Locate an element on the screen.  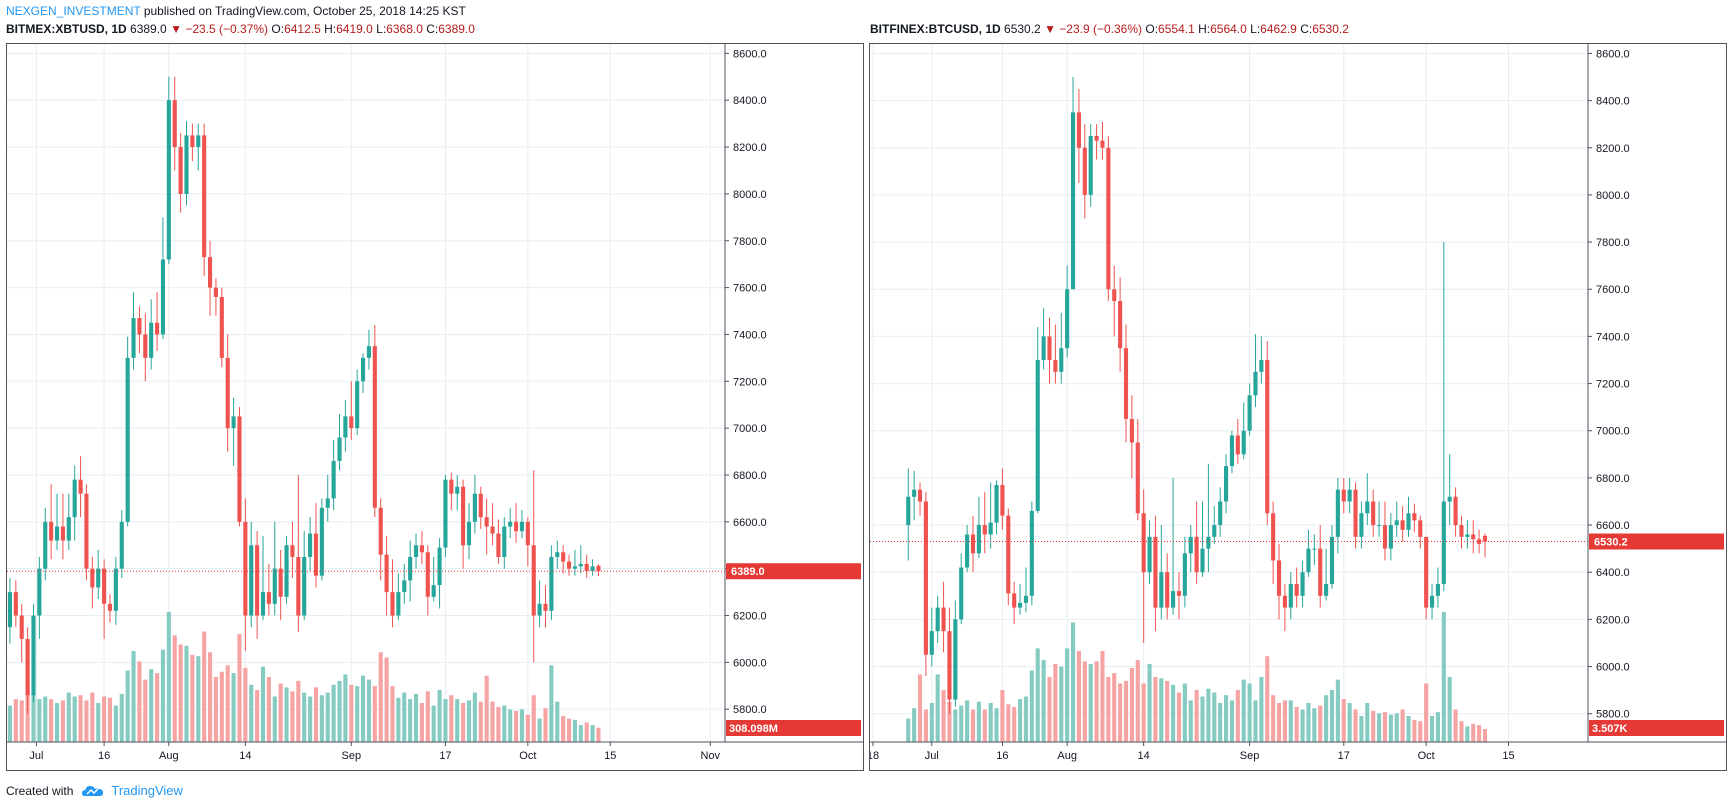
left-close-label: C: is located at coordinates (432, 29).